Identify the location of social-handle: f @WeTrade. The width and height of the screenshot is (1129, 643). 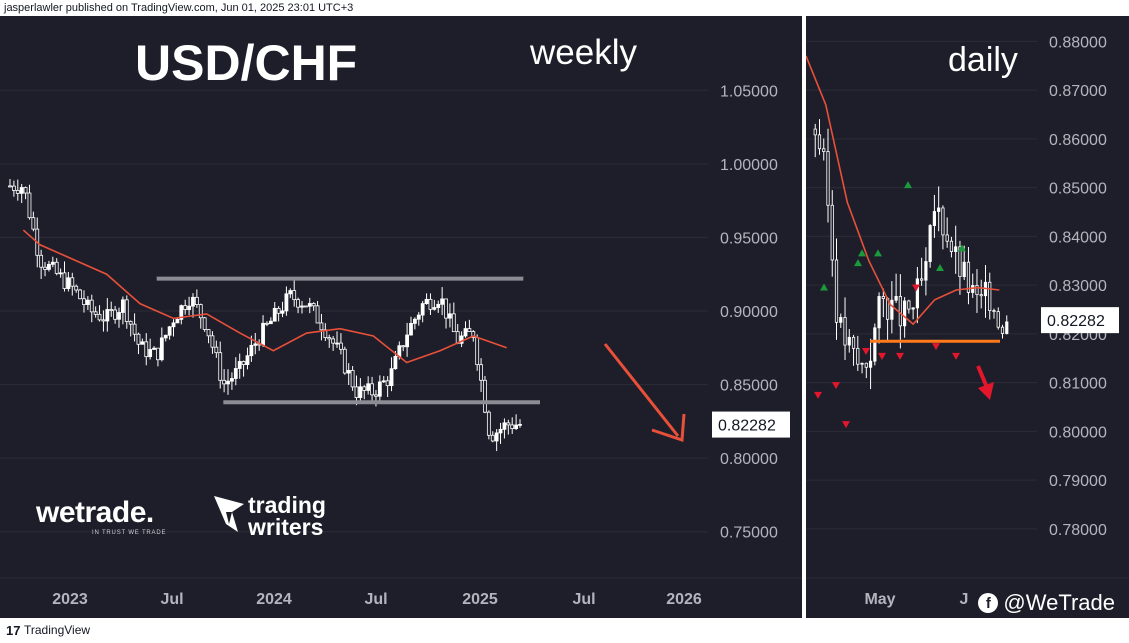
(1046, 603).